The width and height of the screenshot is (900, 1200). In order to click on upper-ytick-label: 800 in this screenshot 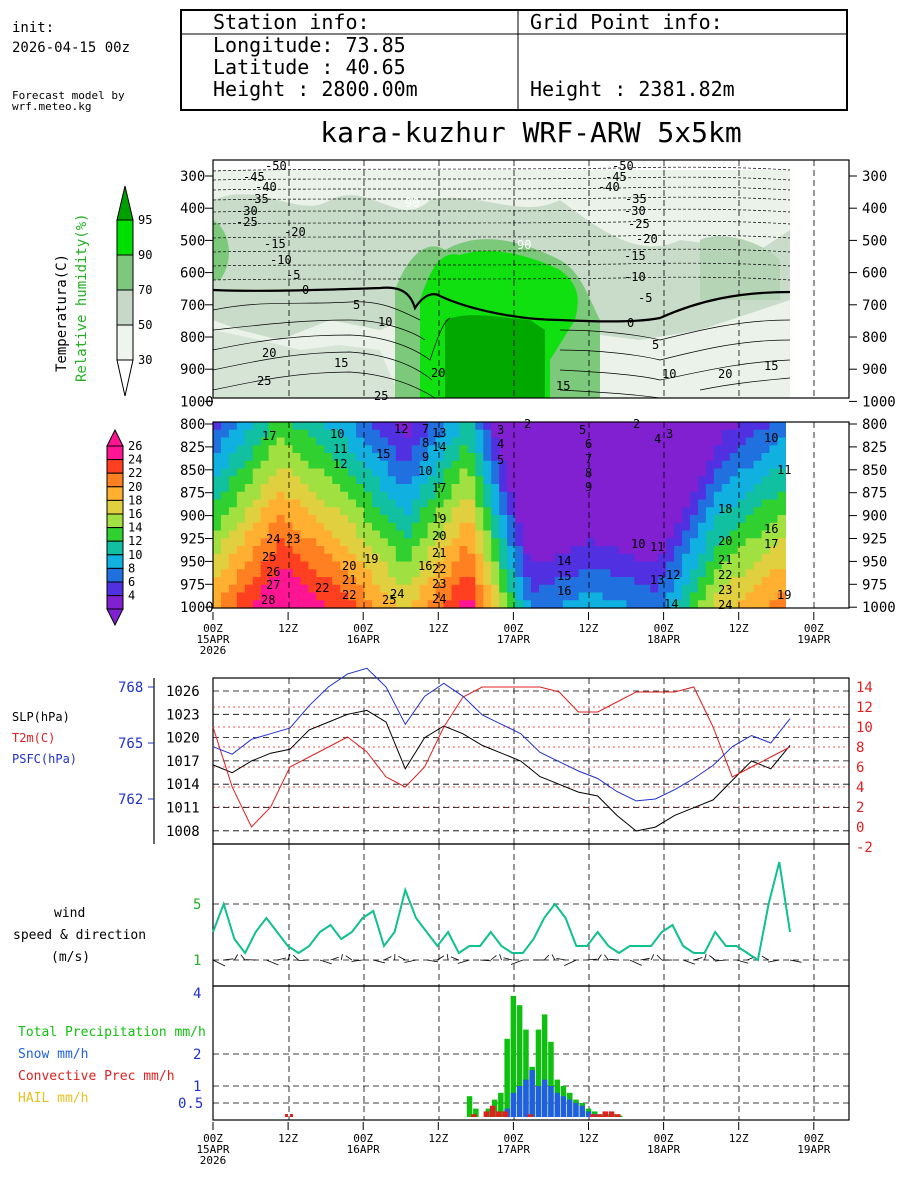, I will do `click(192, 338)`.